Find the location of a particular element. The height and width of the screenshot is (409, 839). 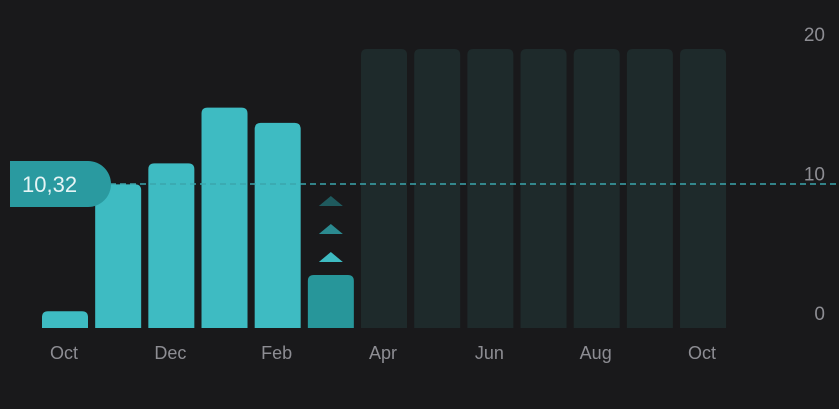

average-line-layer: 10,32 is located at coordinates (424, 184).